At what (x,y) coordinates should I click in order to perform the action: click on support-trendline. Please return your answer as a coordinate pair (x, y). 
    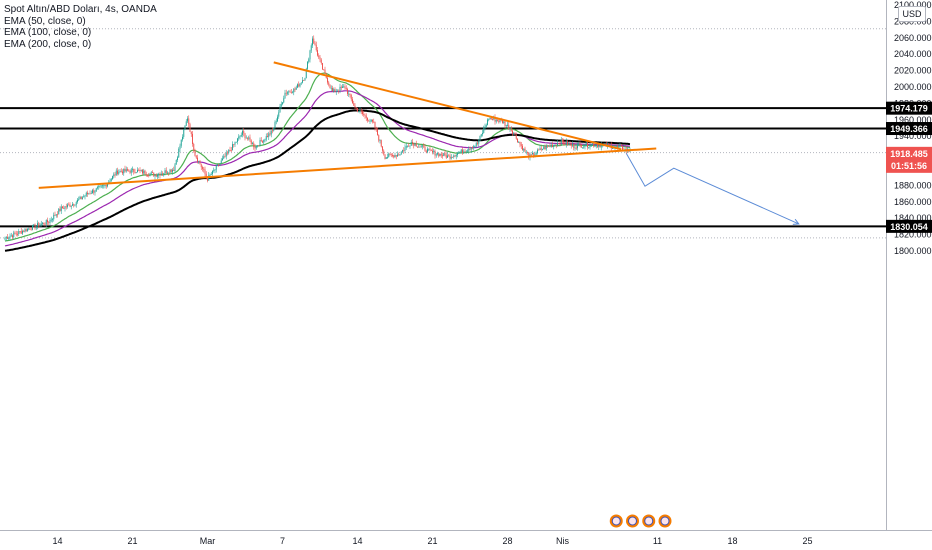
    Looking at the image, I should click on (347, 168).